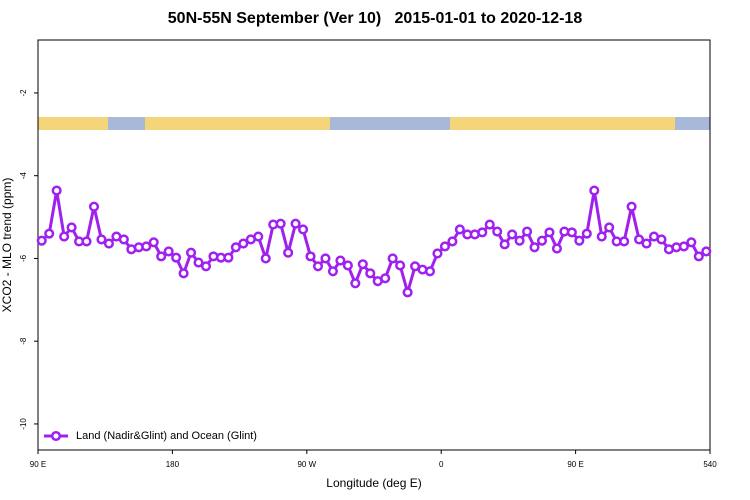 The image size is (750, 500). Describe the element at coordinates (23, 176) in the screenshot. I see `y-tick-label: -4` at that location.